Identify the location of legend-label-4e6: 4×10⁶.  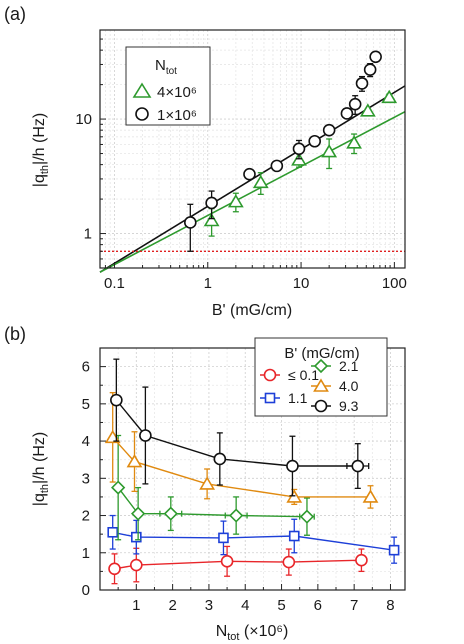
(177, 92).